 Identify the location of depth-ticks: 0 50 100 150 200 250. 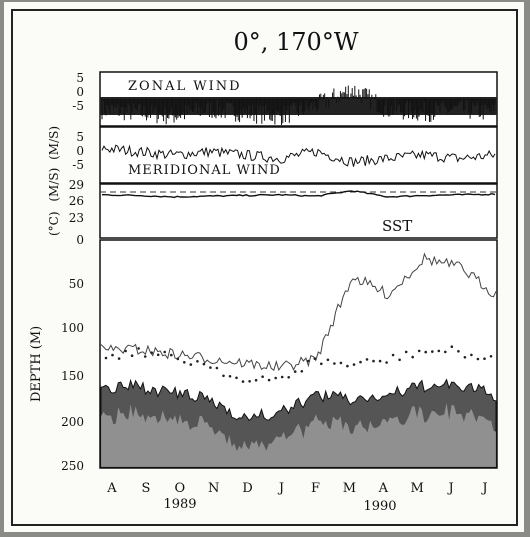
(72, 353).